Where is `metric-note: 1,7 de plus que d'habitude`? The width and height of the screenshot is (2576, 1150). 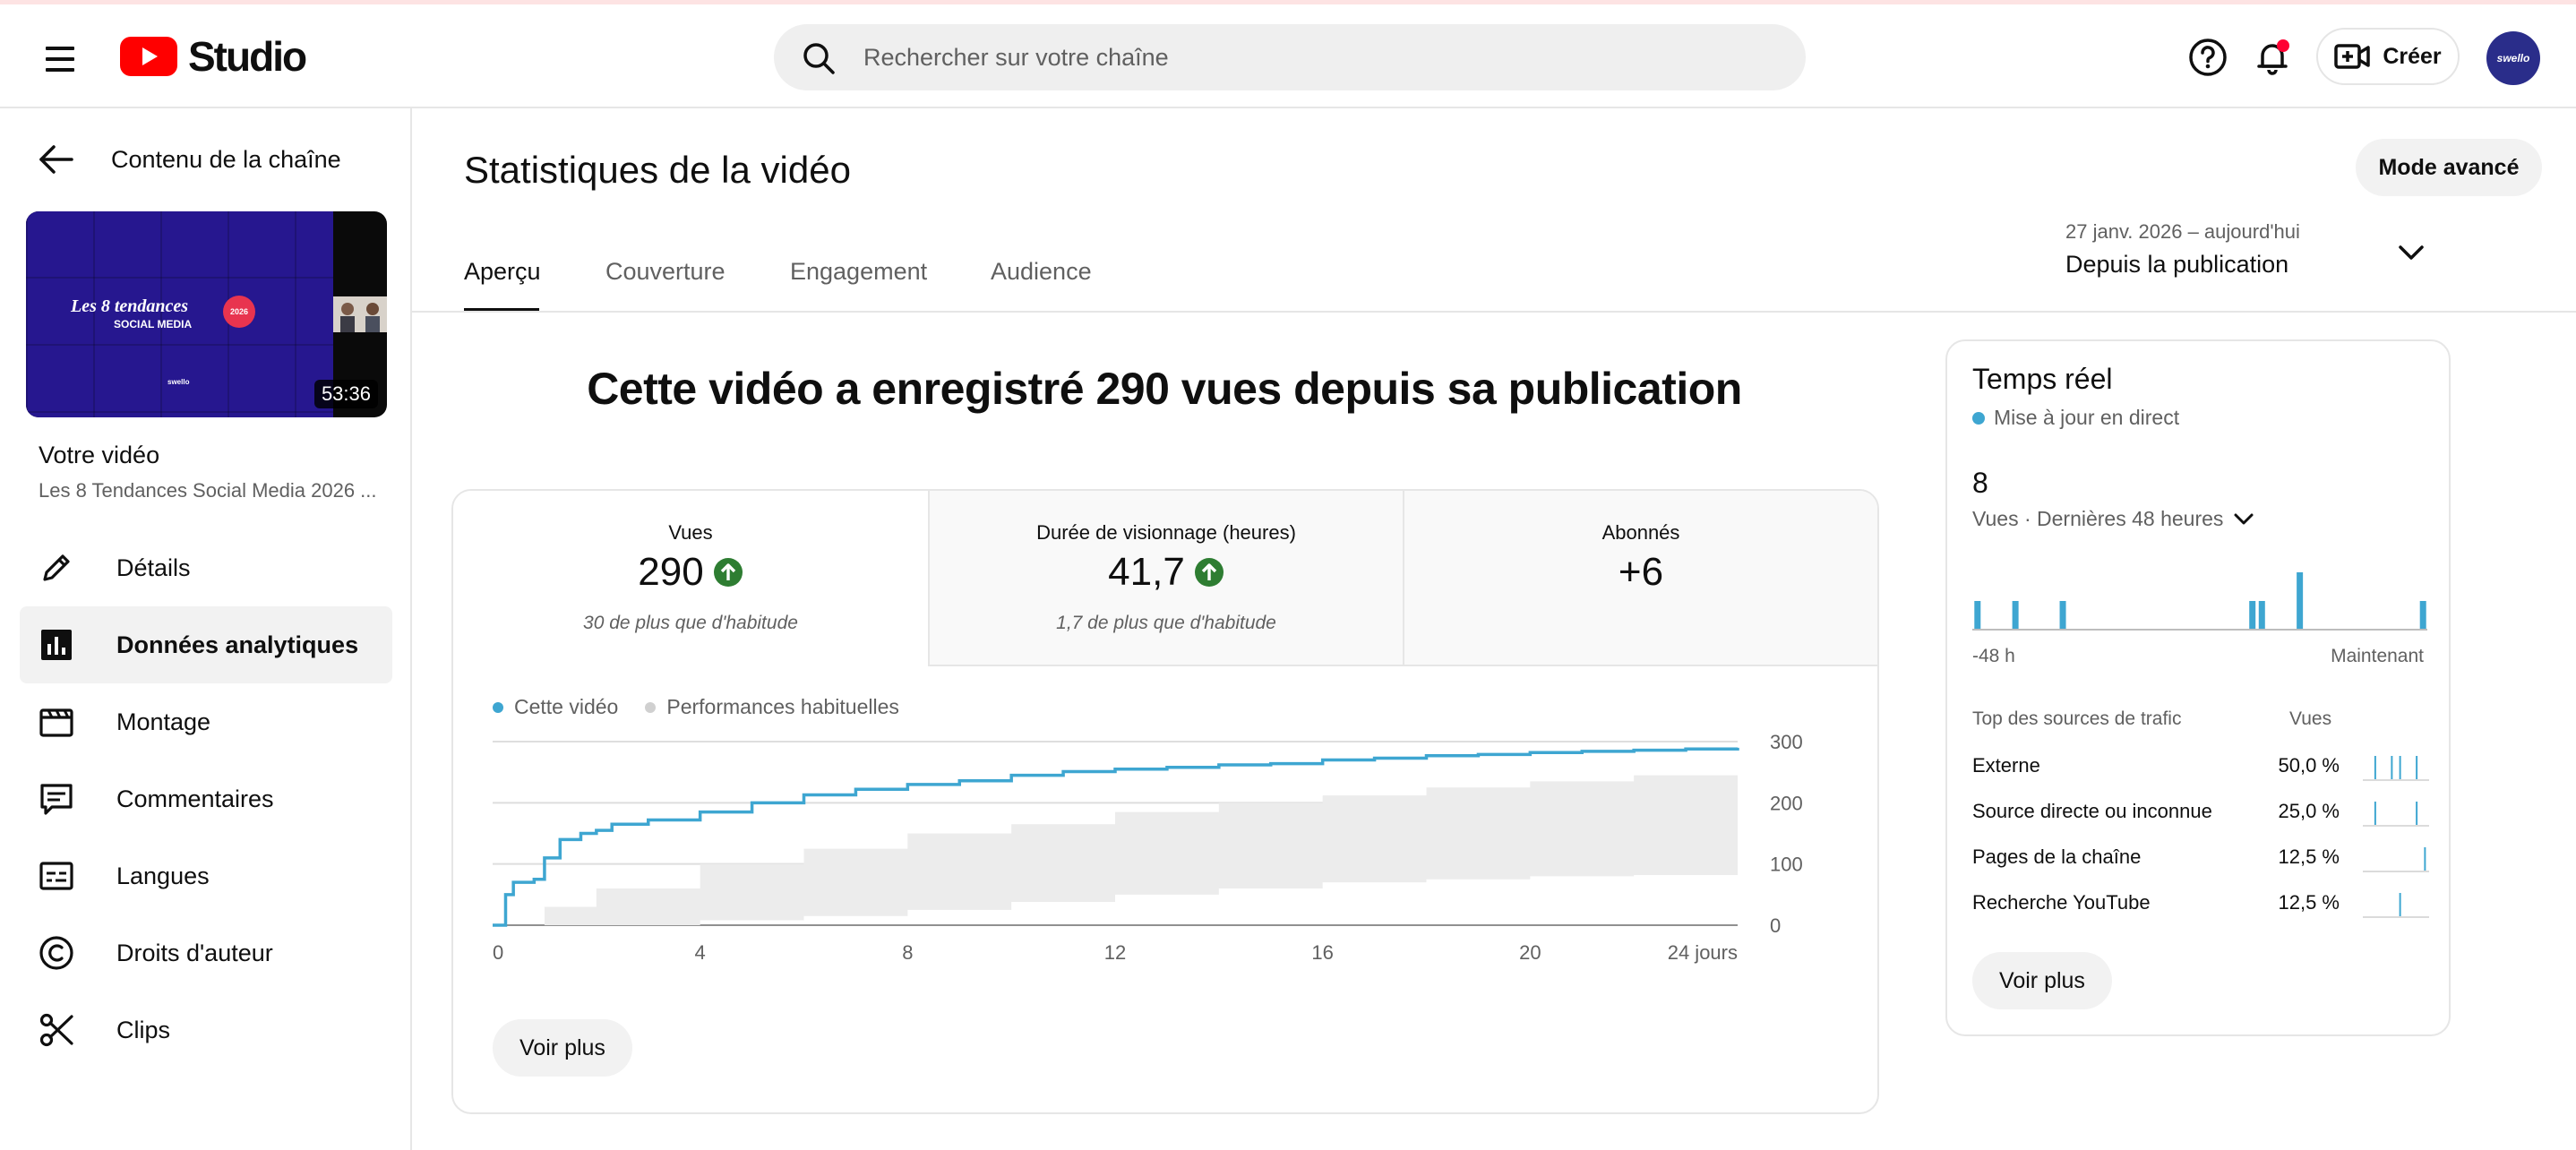 metric-note: 1,7 de plus que d'habitude is located at coordinates (1166, 623).